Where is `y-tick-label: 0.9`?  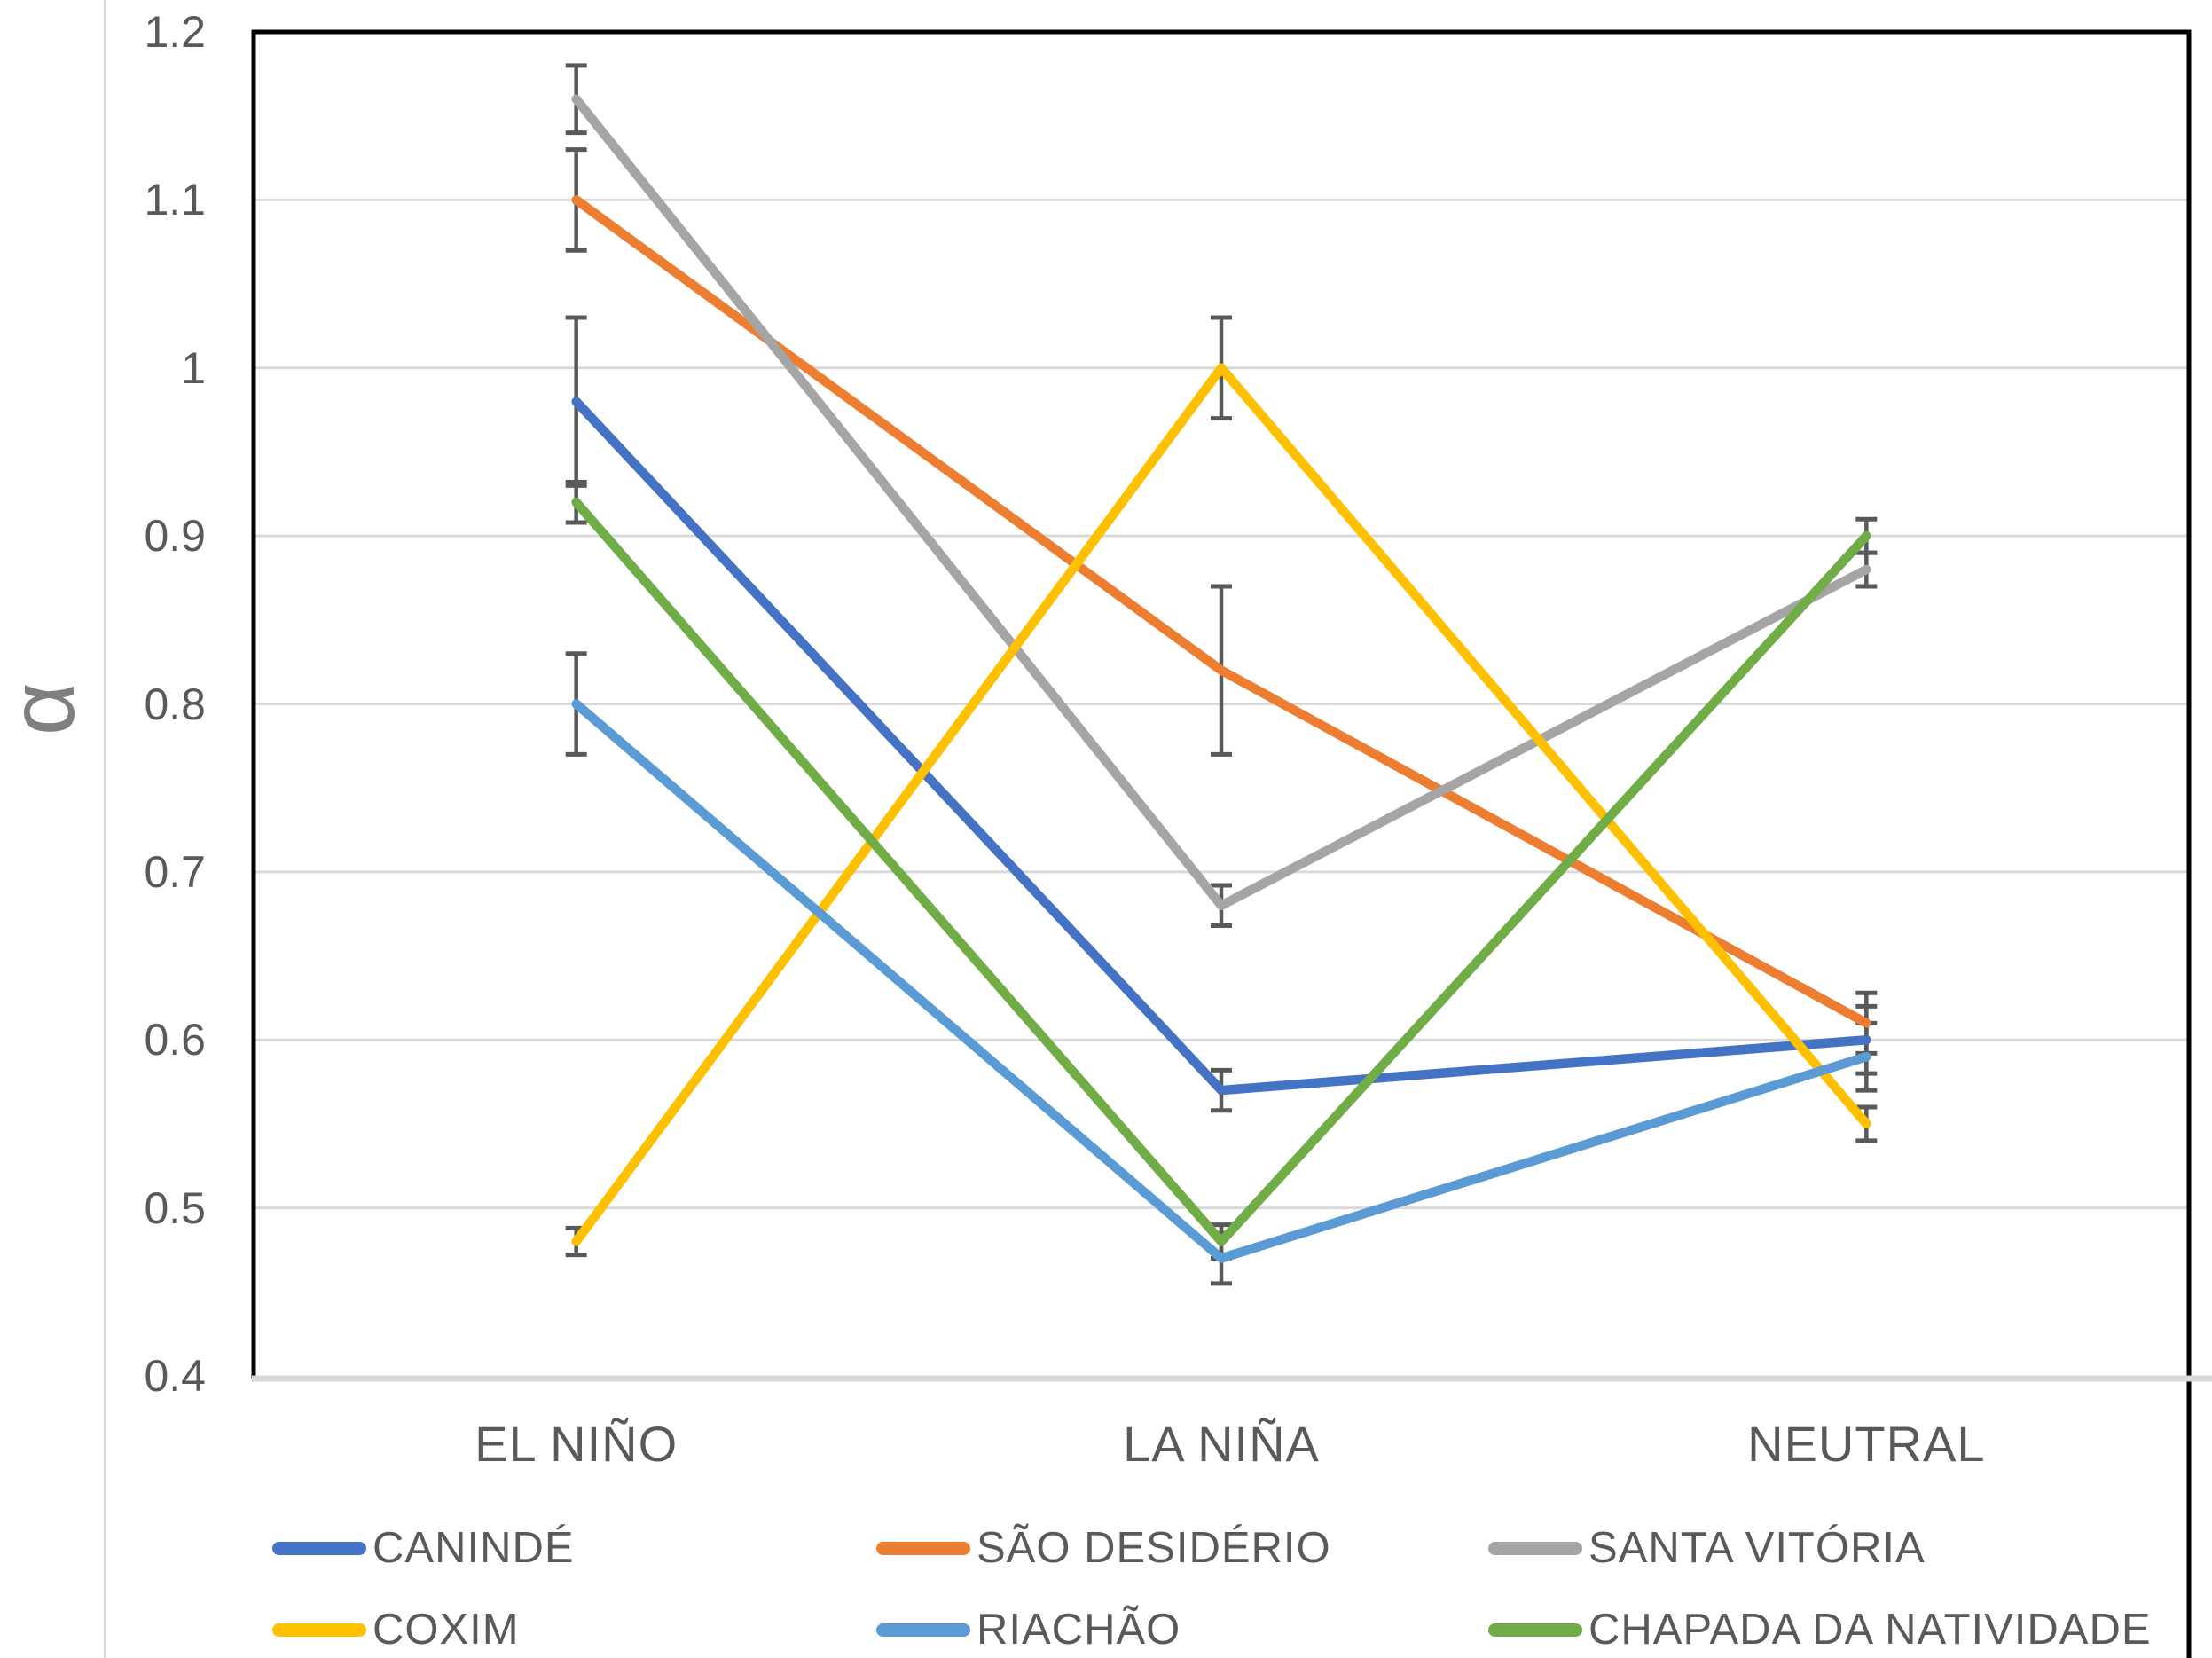
y-tick-label: 0.9 is located at coordinates (175, 536).